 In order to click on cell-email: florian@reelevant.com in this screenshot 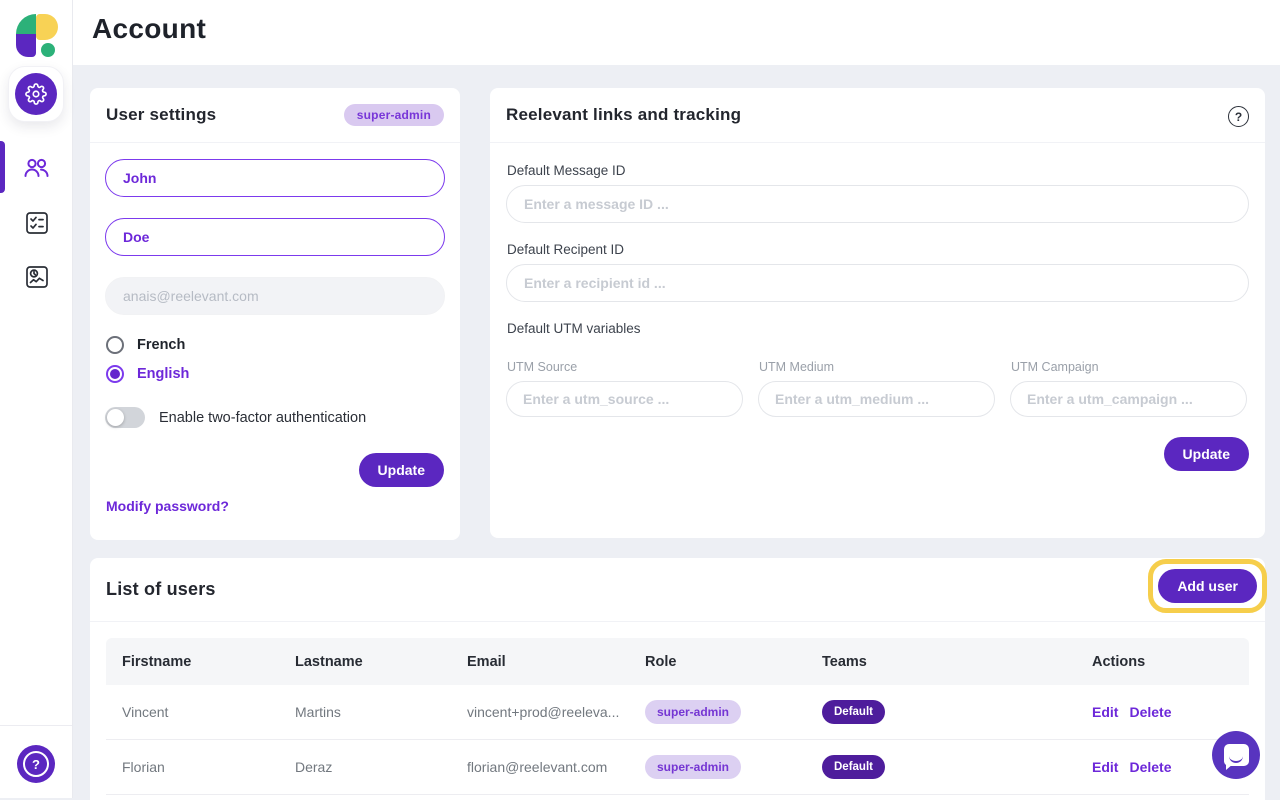, I will do `click(537, 767)`.